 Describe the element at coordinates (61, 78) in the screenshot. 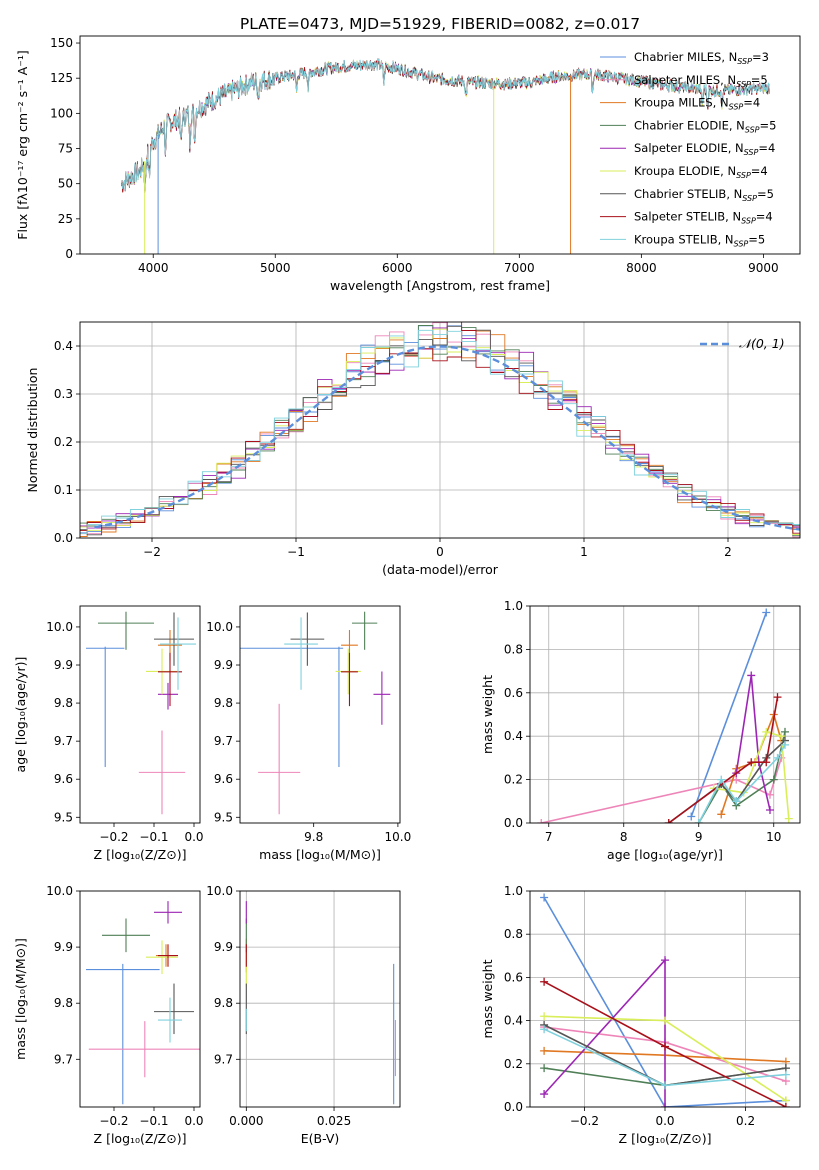

I see `y-tick-label: 125` at that location.